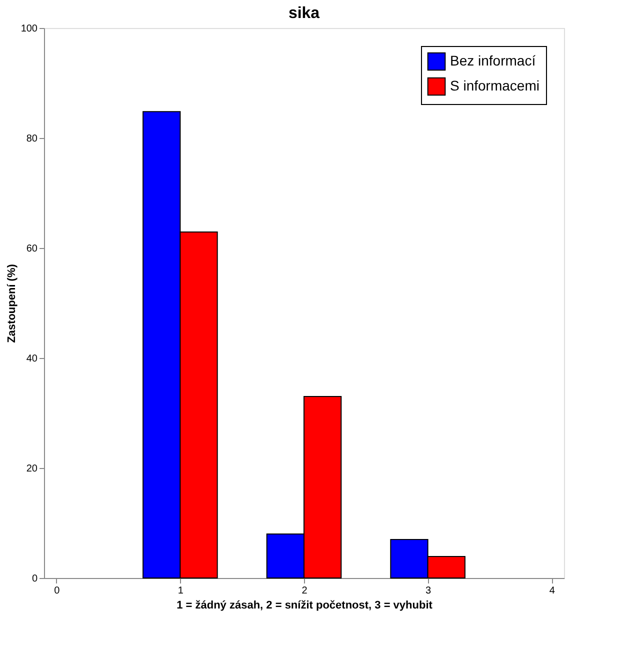 Image resolution: width=643 pixels, height=668 pixels. Describe the element at coordinates (35, 579) in the screenshot. I see `y-tick-label: 0` at that location.